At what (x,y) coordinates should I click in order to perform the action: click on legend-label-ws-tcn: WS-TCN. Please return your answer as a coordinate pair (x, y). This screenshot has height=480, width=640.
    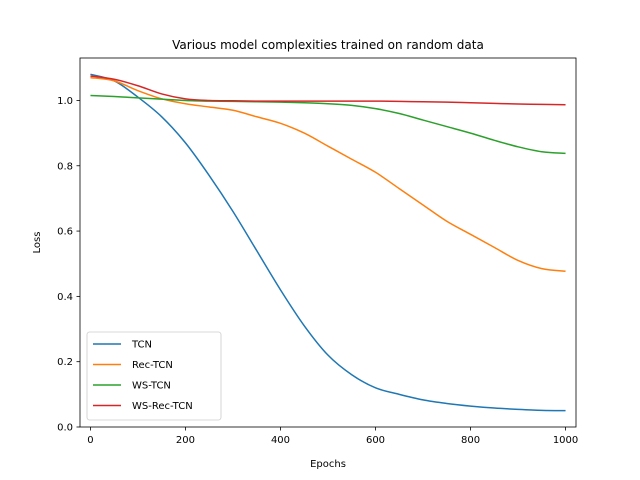
    Looking at the image, I should click on (151, 386).